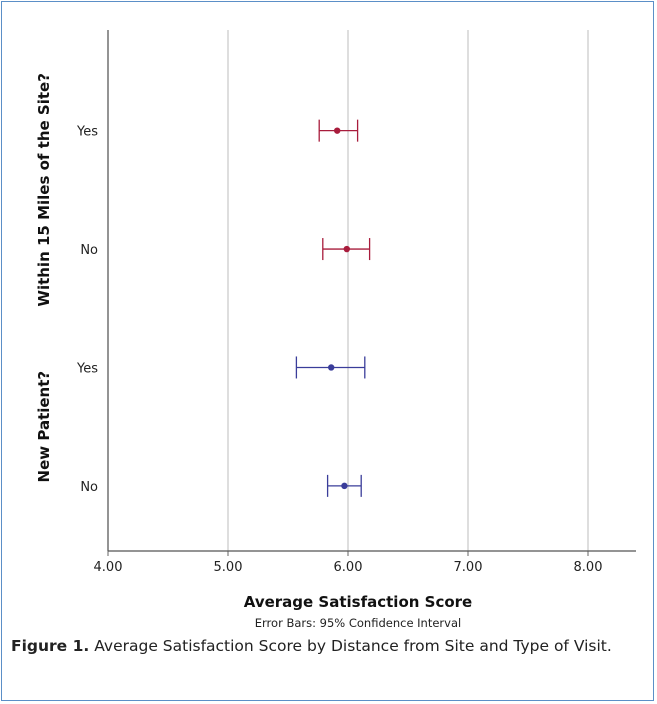 The width and height of the screenshot is (657, 704). I want to click on x-tick-label: 7.00, so click(468, 567).